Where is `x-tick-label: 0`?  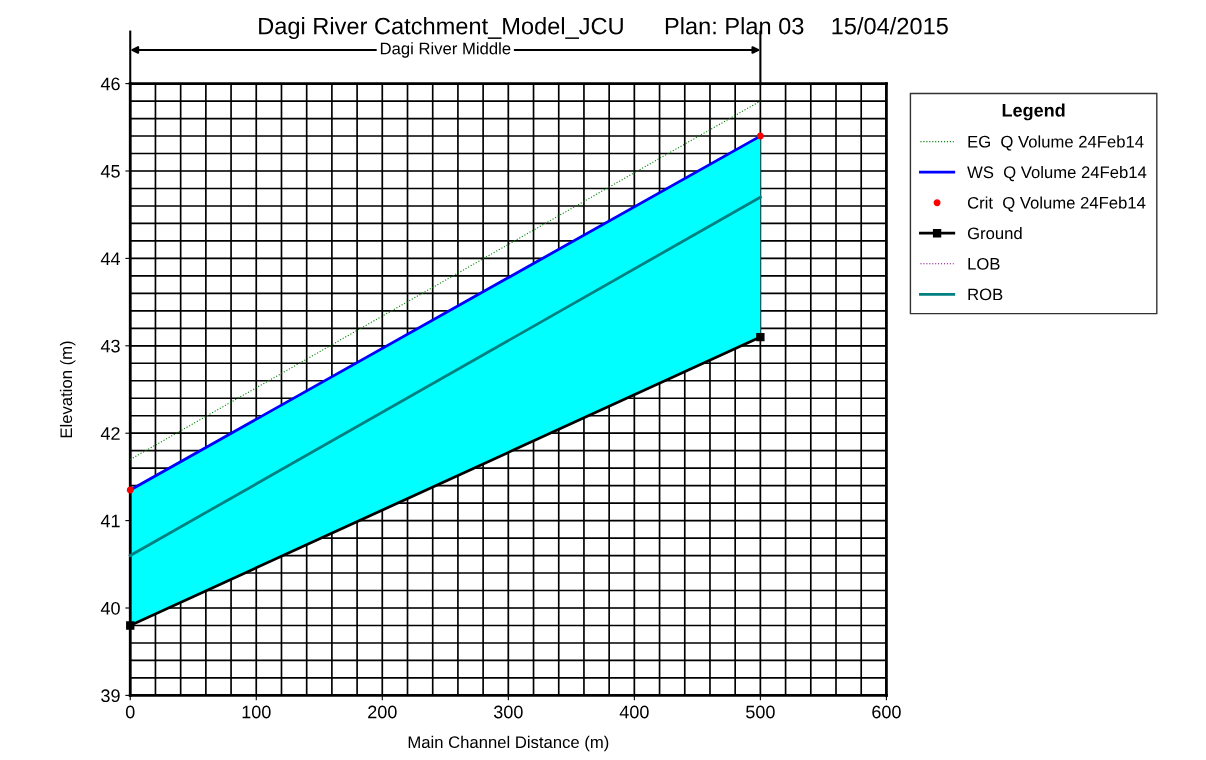
x-tick-label: 0 is located at coordinates (130, 712).